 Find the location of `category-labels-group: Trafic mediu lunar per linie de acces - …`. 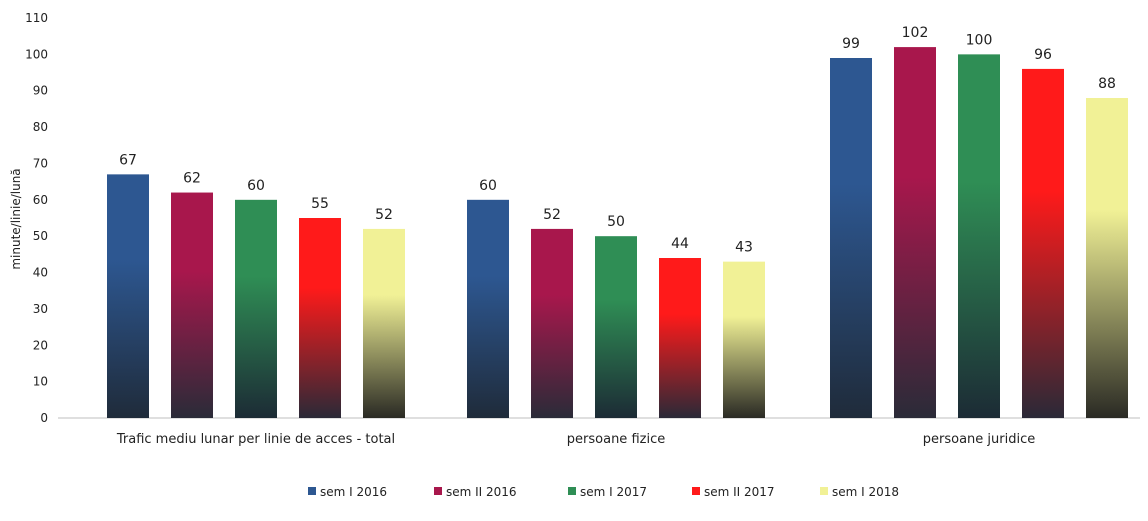

category-labels-group: Trafic mediu lunar per linie de acces - … is located at coordinates (575, 439).